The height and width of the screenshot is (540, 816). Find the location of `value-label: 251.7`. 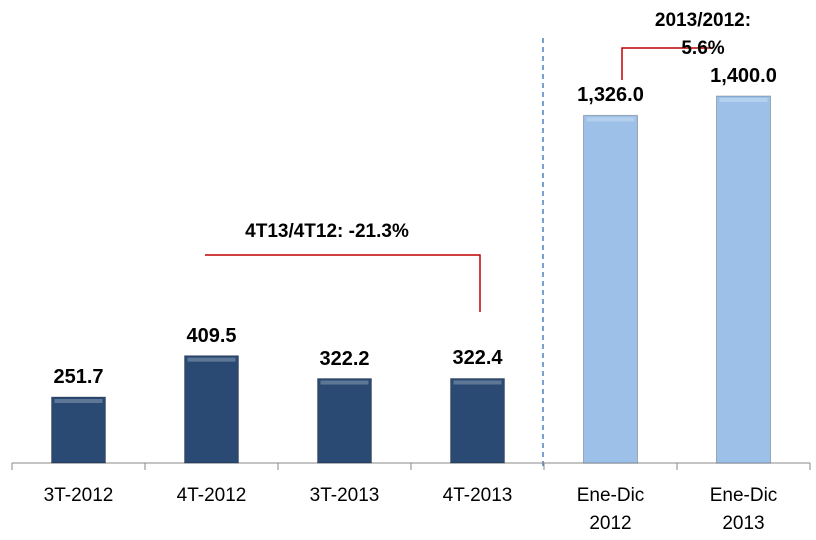

value-label: 251.7 is located at coordinates (78, 377).